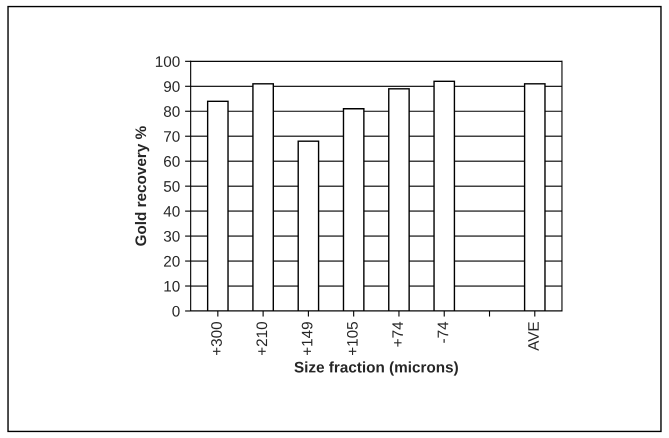  Describe the element at coordinates (172, 86) in the screenshot. I see `y-tick-label: 90` at that location.